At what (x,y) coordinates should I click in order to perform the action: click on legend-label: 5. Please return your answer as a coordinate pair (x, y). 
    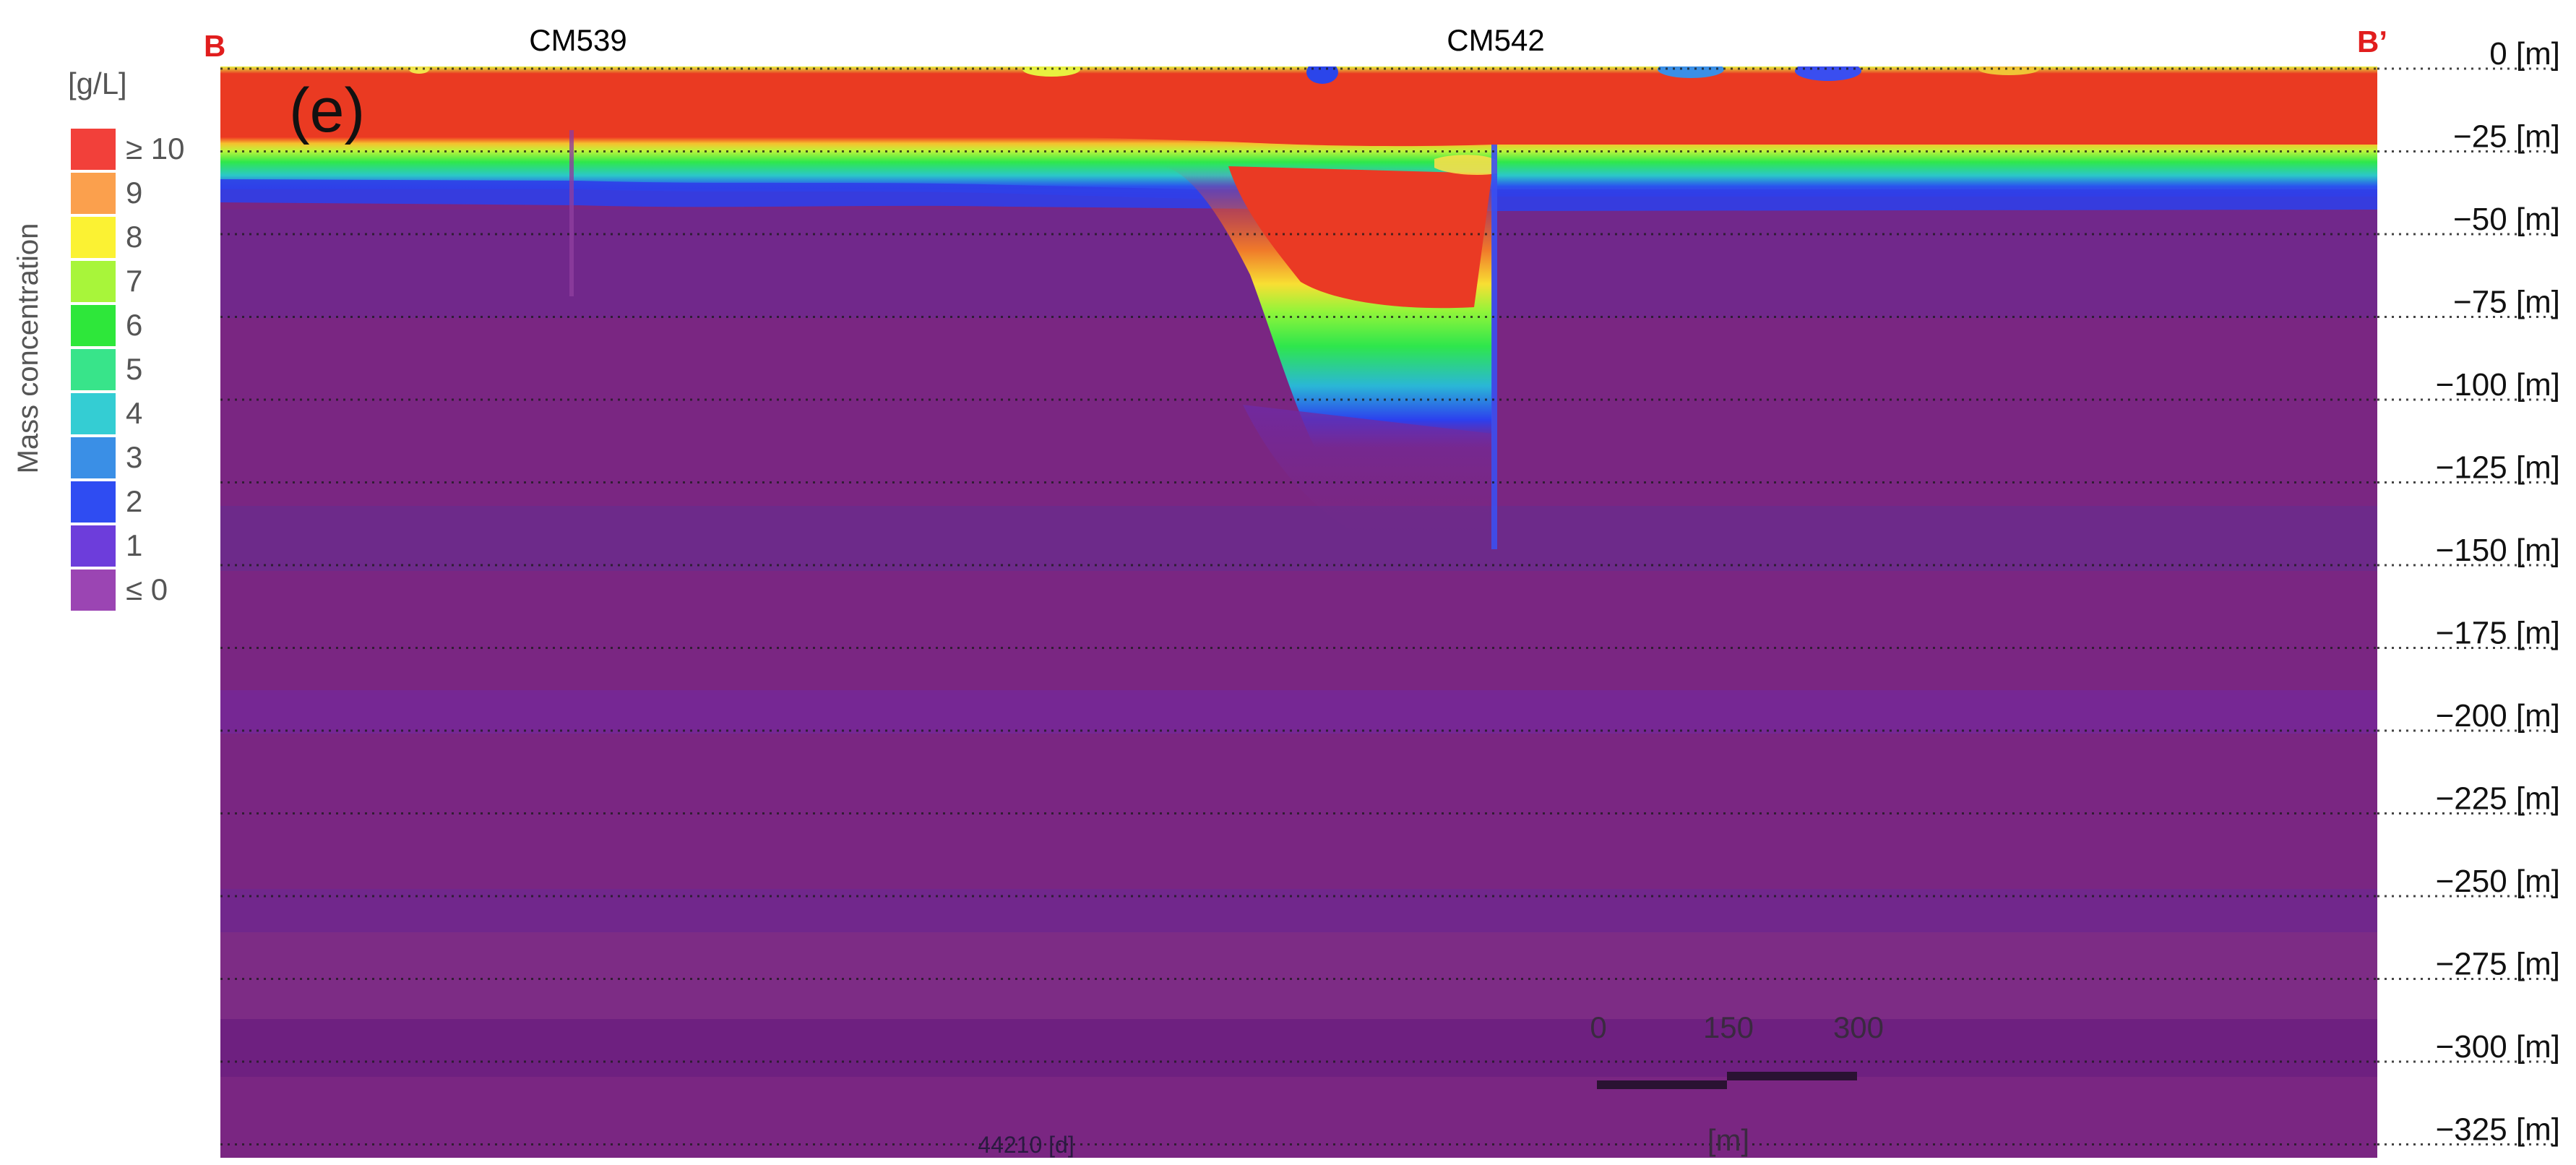
    Looking at the image, I should click on (134, 369).